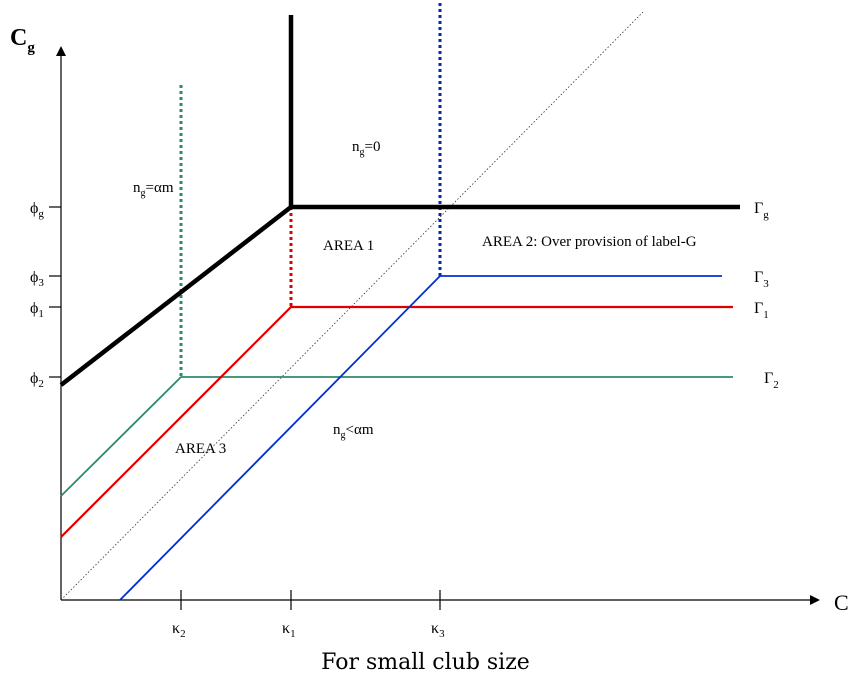 This screenshot has height=698, width=851. I want to click on y-label-phi-1: ϕ1, so click(37, 310).